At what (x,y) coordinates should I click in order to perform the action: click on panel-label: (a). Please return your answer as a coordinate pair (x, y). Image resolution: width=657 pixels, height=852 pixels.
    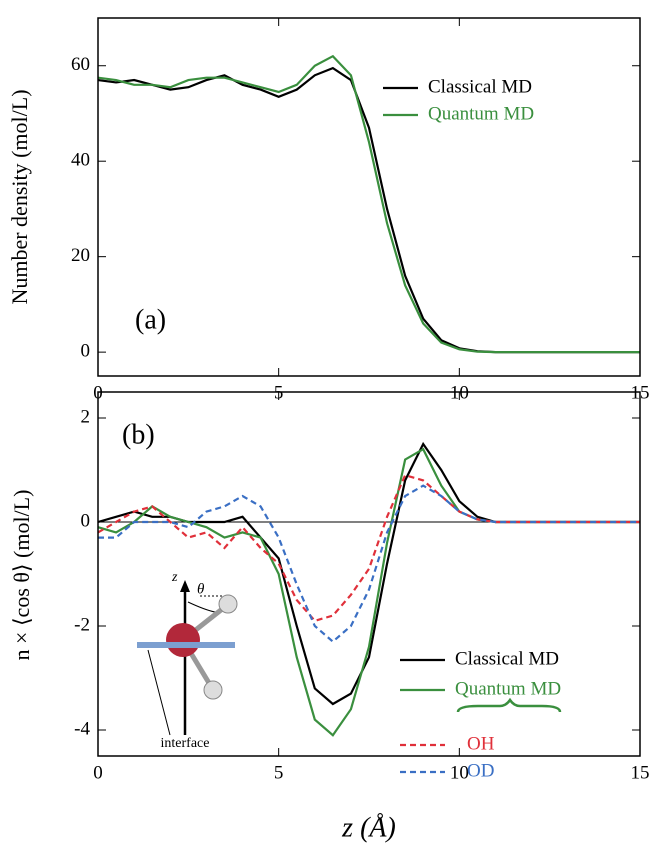
    Looking at the image, I should click on (150, 319).